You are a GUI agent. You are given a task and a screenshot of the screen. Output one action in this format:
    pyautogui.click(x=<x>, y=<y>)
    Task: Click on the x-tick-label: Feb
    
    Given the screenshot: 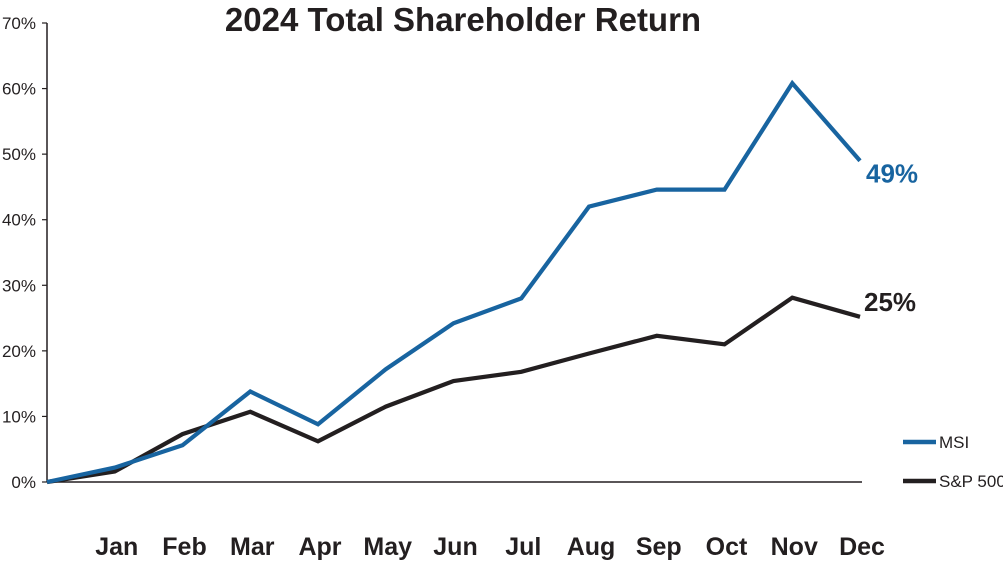 What is the action you would take?
    pyautogui.click(x=184, y=547)
    